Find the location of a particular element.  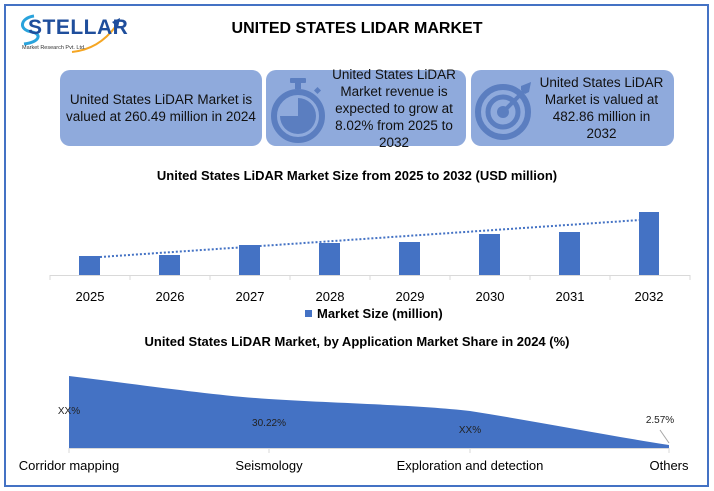

stellar-logo: STELLAR Market Research Pvt. Ltd. is located at coordinates (70, 33).